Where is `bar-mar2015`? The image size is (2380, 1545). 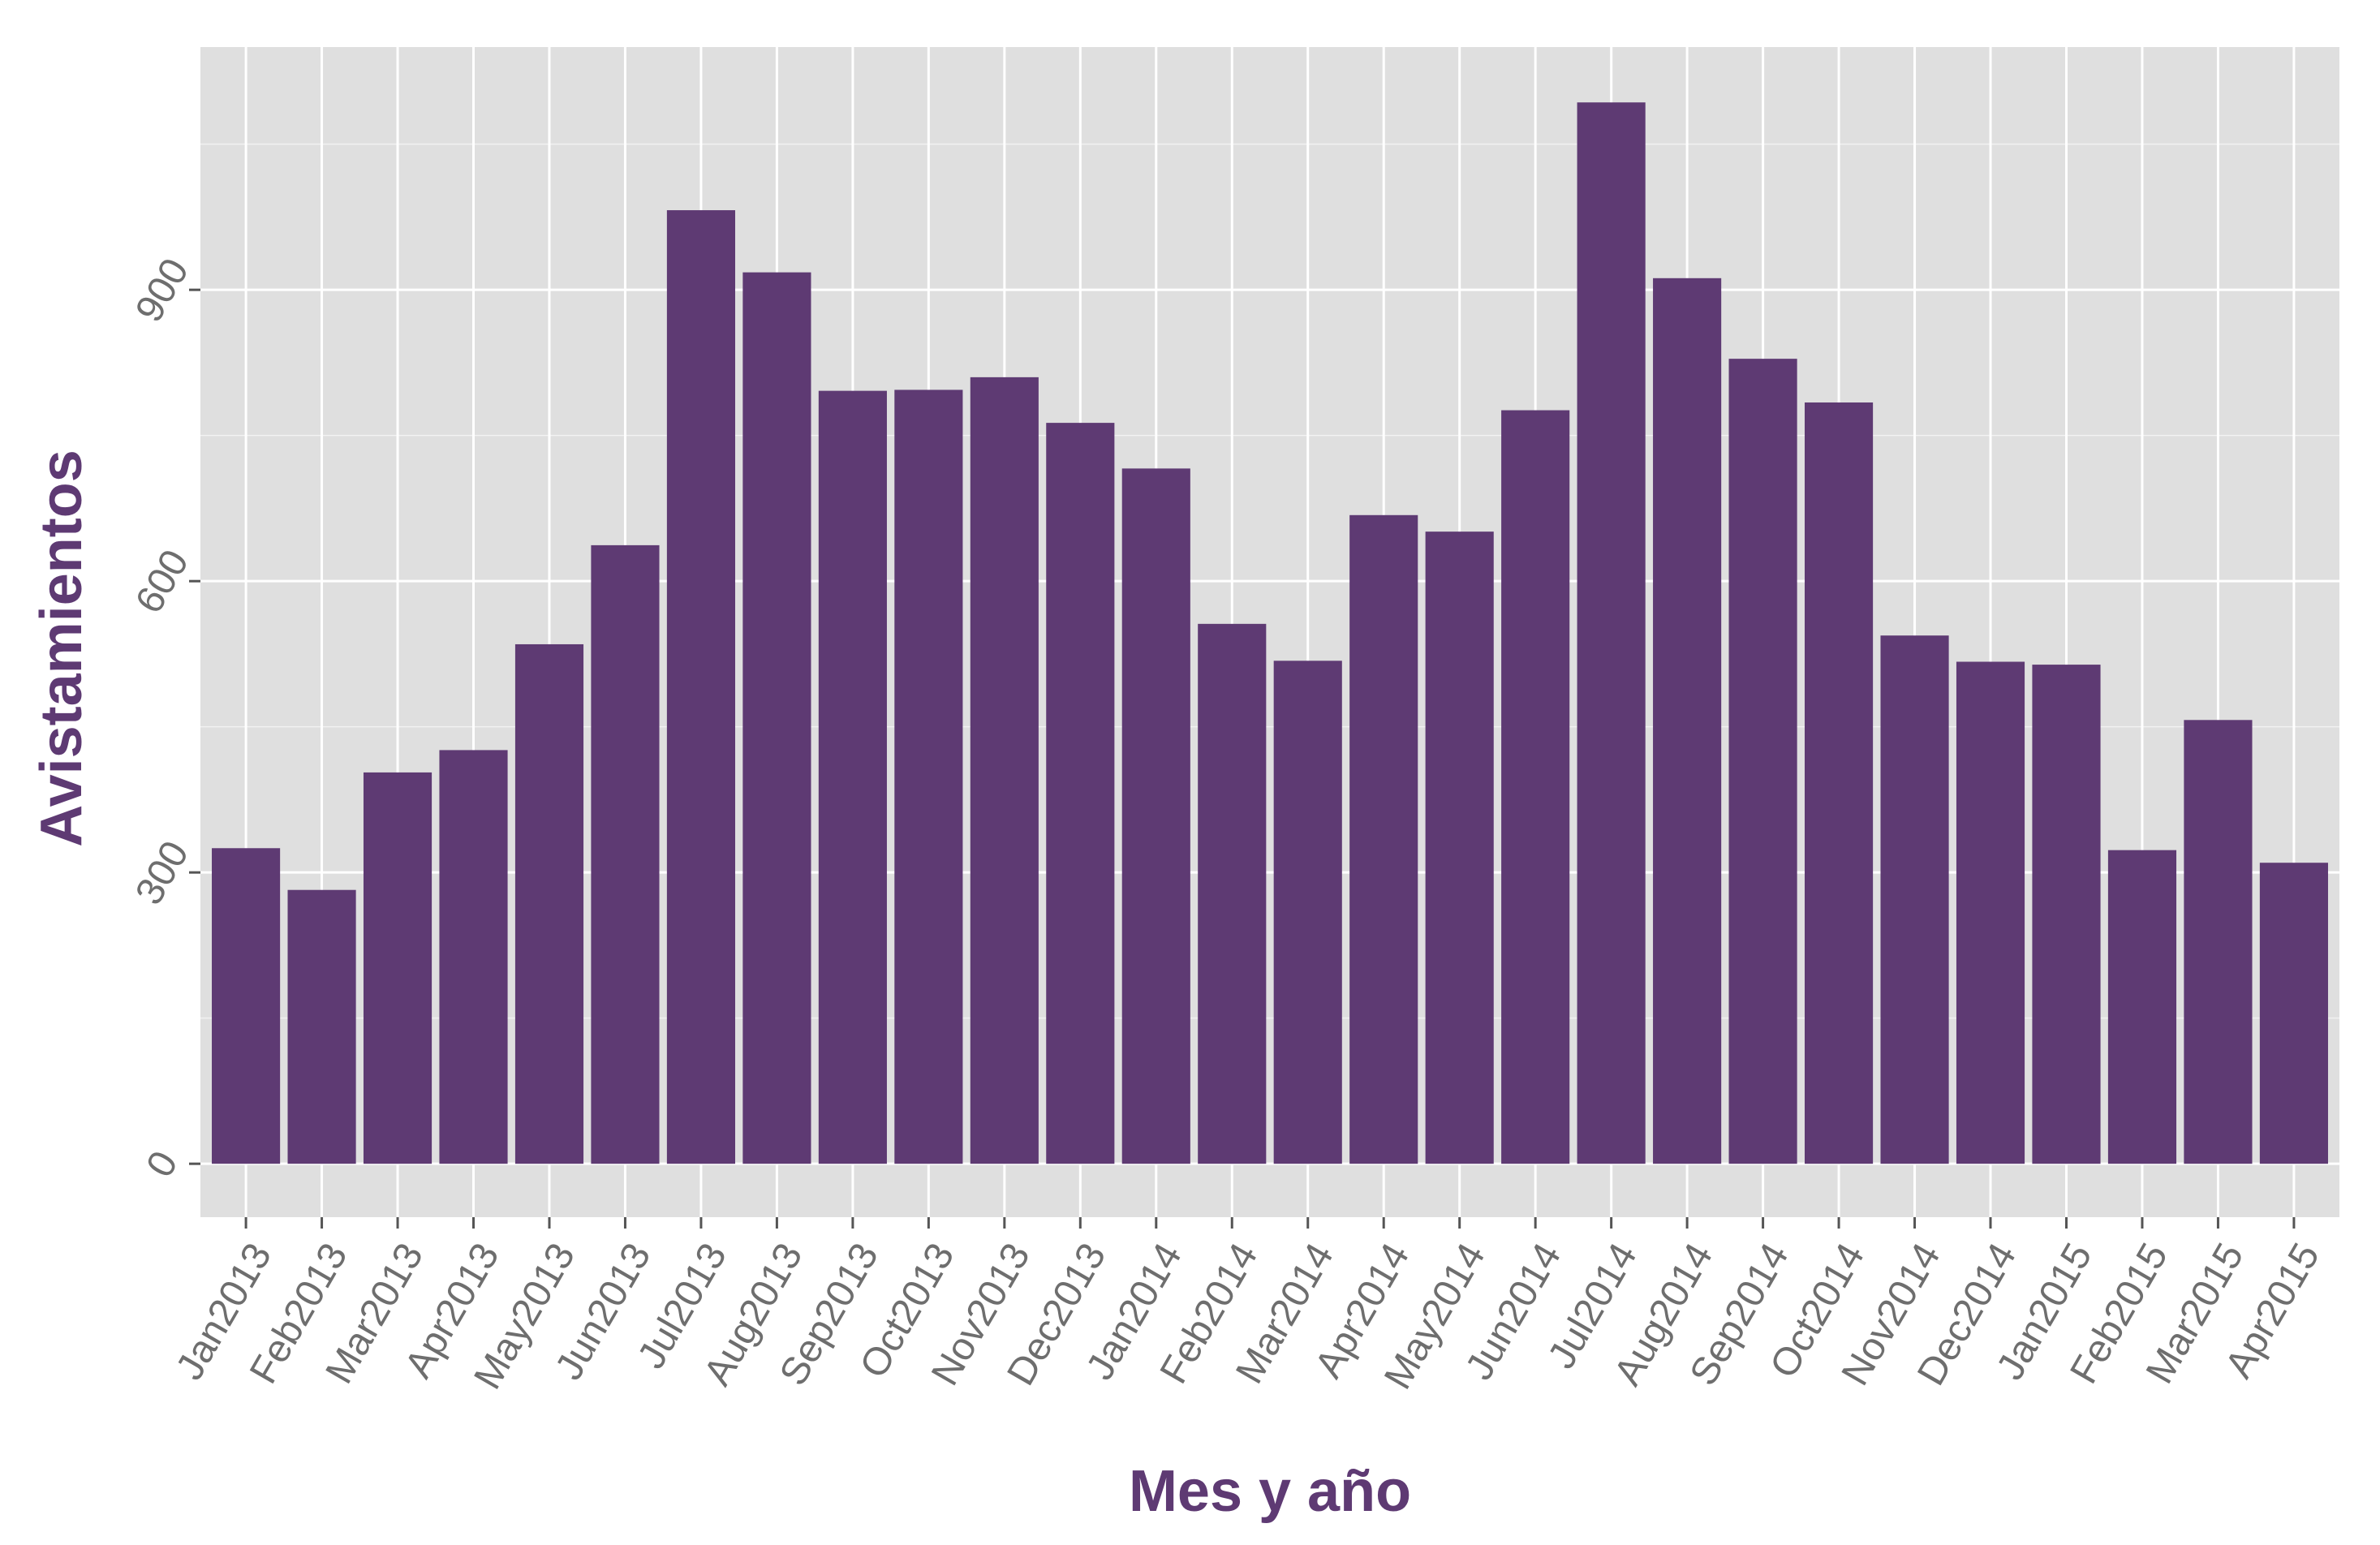 bar-mar2015 is located at coordinates (2218, 942).